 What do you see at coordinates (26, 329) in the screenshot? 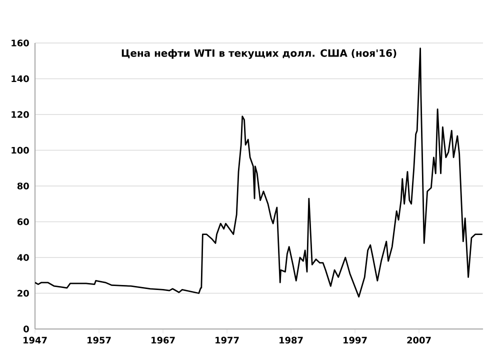
I see `y-tick-label: 0` at bounding box center [26, 329].